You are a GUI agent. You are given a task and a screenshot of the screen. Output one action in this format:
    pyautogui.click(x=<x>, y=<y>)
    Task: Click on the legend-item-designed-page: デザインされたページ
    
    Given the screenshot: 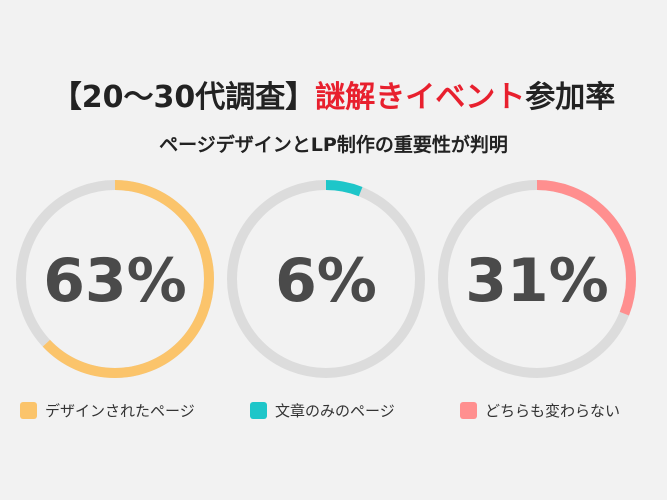 What is the action you would take?
    pyautogui.click(x=107, y=410)
    